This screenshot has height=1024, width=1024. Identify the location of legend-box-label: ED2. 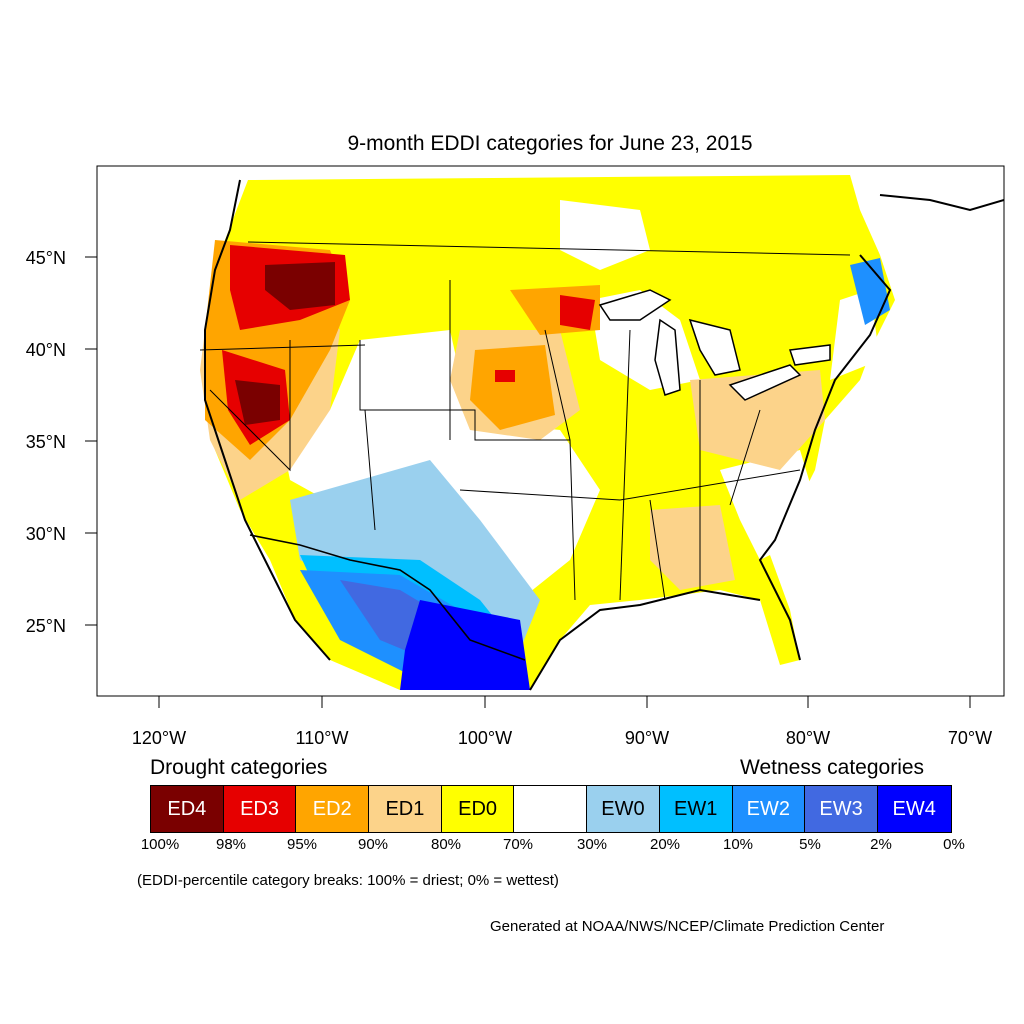
(332, 808).